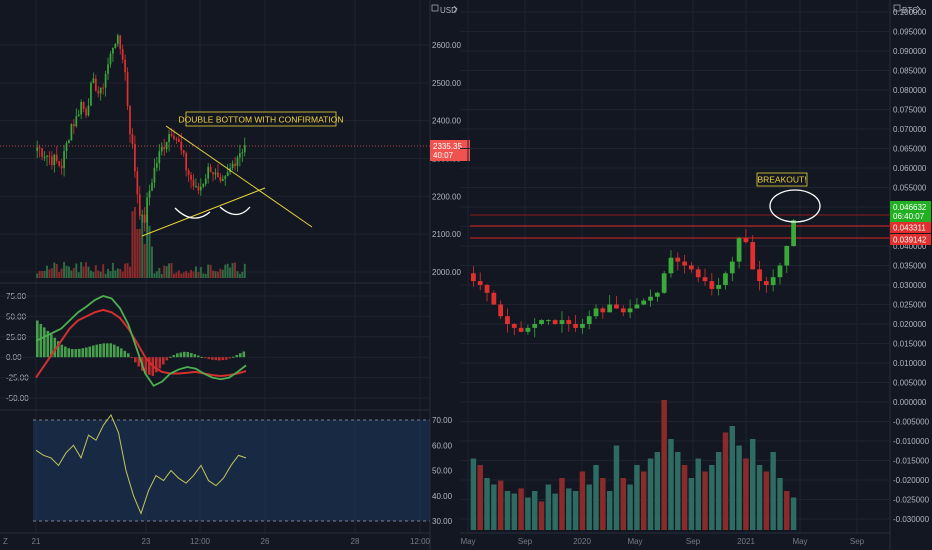 This screenshot has height=550, width=932. I want to click on macd-line, so click(141, 341).